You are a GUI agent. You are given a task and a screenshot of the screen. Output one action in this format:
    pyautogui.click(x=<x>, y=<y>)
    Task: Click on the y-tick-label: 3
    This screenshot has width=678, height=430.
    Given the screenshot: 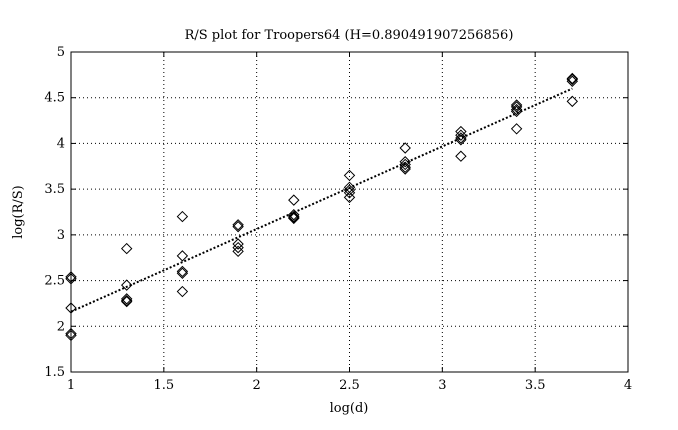 What is the action you would take?
    pyautogui.click(x=61, y=235)
    